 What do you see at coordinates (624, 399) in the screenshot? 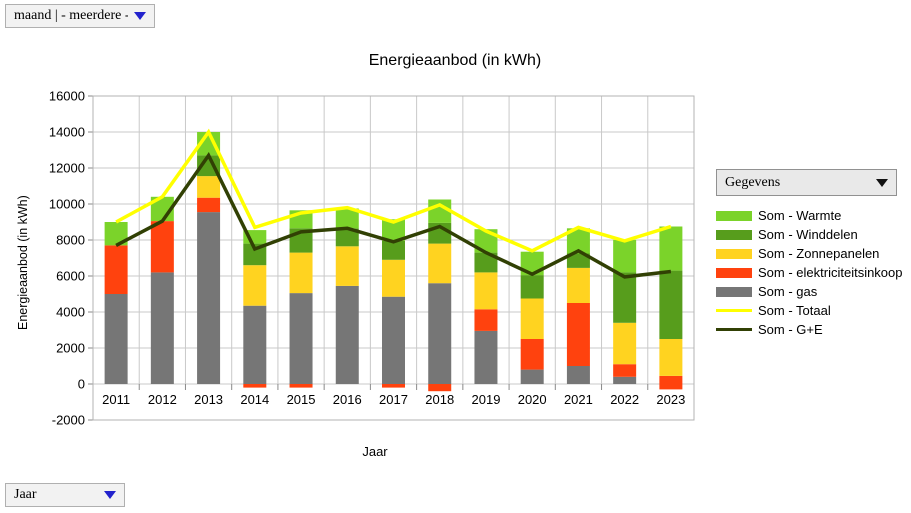
I see `svg-text: 2022` at bounding box center [624, 399].